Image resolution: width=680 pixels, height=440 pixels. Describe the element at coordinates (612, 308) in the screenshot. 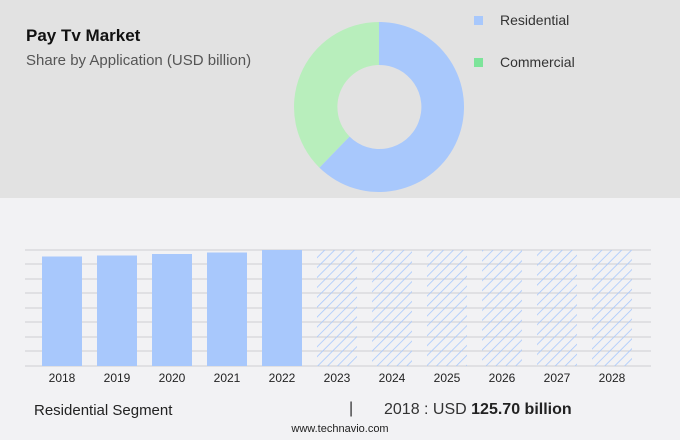

I see `bar-2028` at that location.